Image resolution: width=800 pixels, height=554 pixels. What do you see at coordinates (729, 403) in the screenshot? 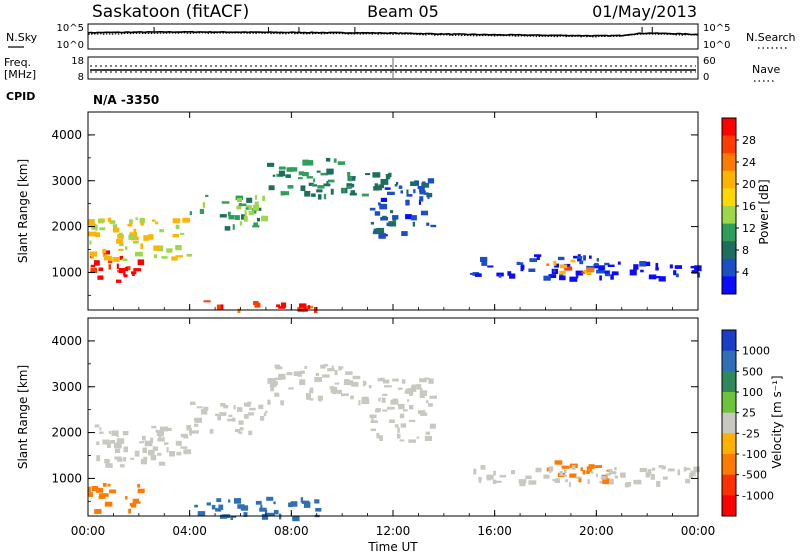
I see `velocity-colorbar-swatch` at bounding box center [729, 403].